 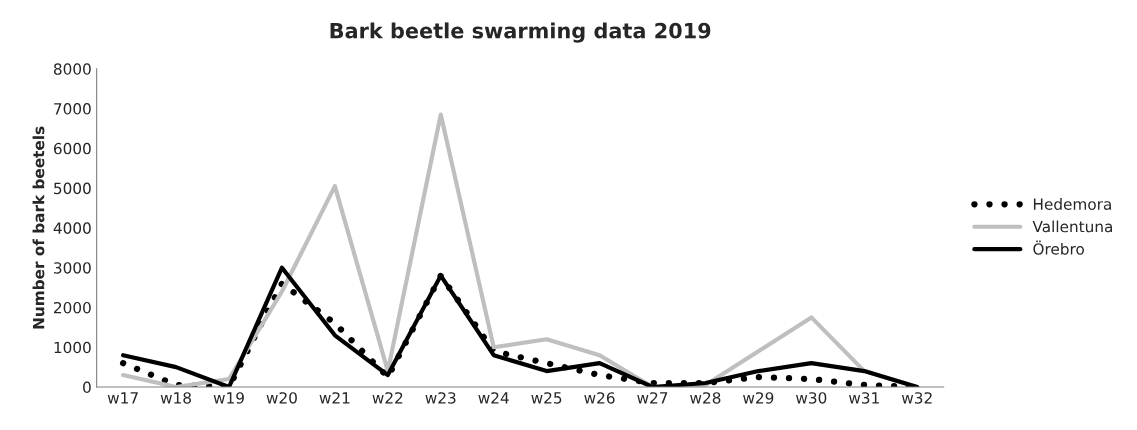 I want to click on x-tick-label: w24, so click(x=493, y=398).